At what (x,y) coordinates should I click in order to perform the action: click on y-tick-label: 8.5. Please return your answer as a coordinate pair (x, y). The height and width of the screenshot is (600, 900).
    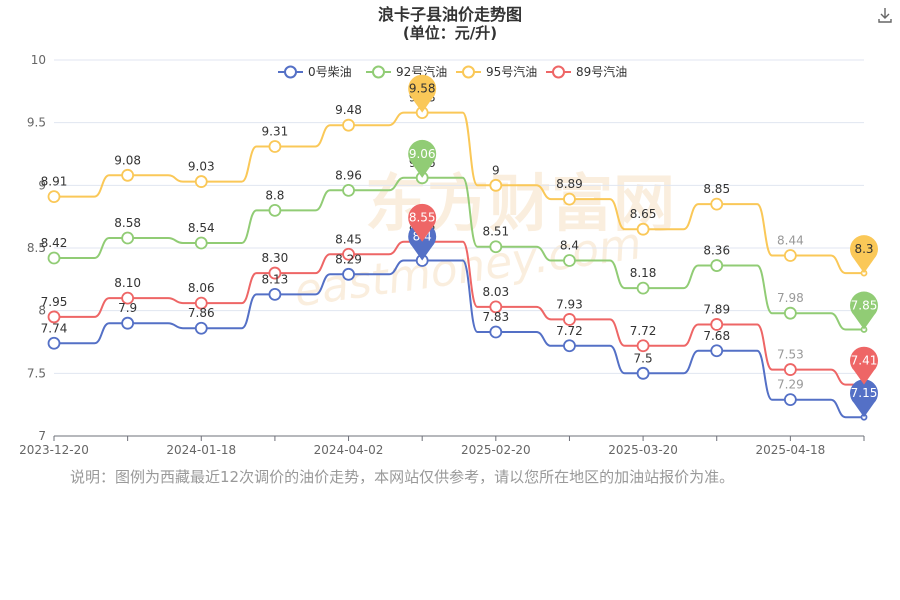
    Looking at the image, I should click on (36, 248).